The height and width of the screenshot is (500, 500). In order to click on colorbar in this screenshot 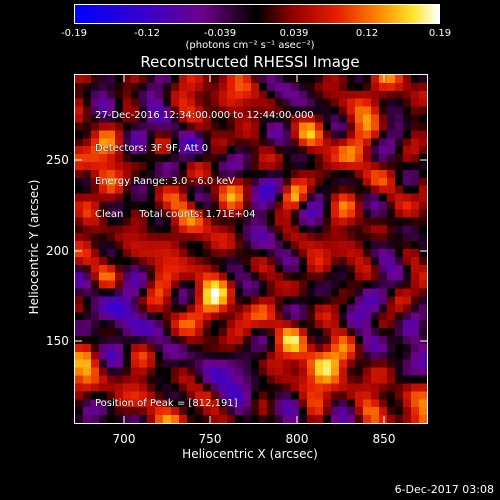, I will do `click(257, 14)`.